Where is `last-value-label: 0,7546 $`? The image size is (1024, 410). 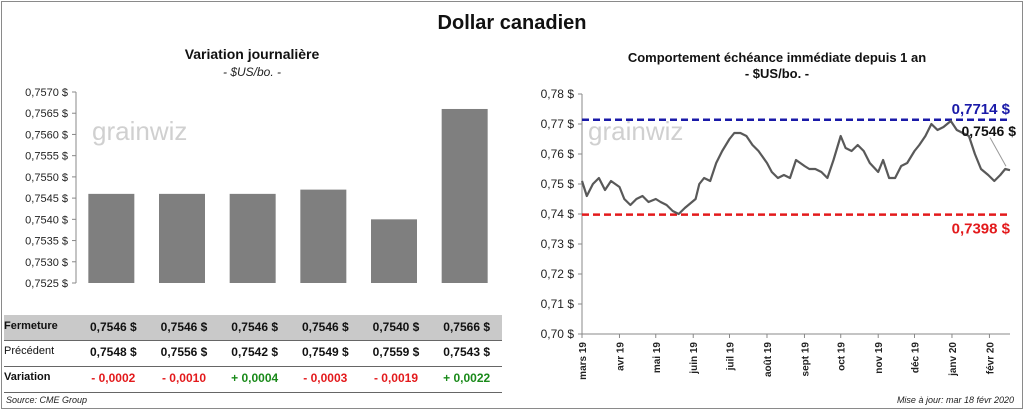 last-value-label: 0,7546 $ is located at coordinates (989, 131).